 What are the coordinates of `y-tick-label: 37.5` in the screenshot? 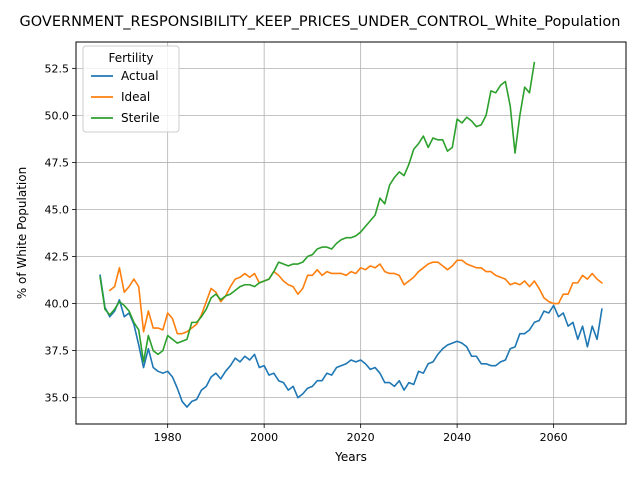 It's located at (57, 351).